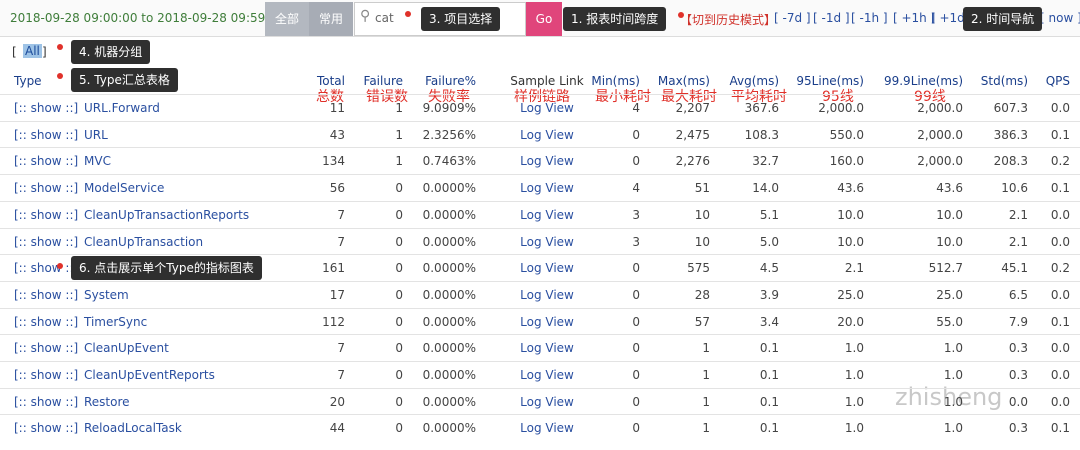 Image resolution: width=1080 pixels, height=450 pixels. What do you see at coordinates (761, 108) in the screenshot?
I see `avg: 367.6` at bounding box center [761, 108].